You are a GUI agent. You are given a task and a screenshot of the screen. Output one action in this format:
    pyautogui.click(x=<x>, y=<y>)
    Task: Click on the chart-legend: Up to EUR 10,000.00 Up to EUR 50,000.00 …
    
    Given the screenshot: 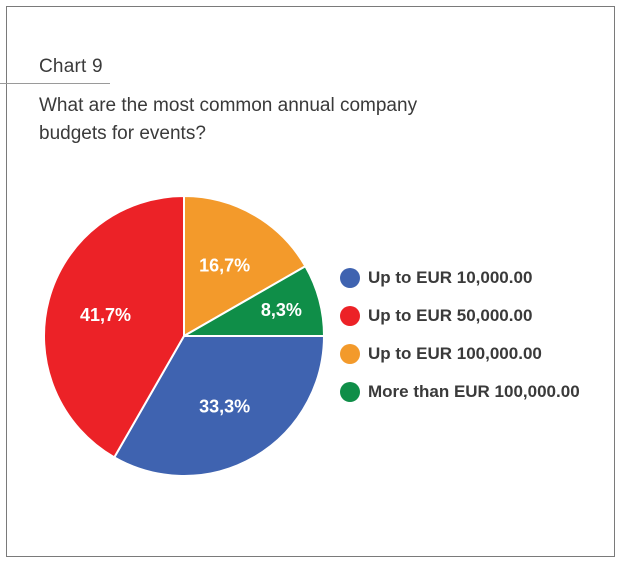 What is the action you would take?
    pyautogui.click(x=460, y=335)
    